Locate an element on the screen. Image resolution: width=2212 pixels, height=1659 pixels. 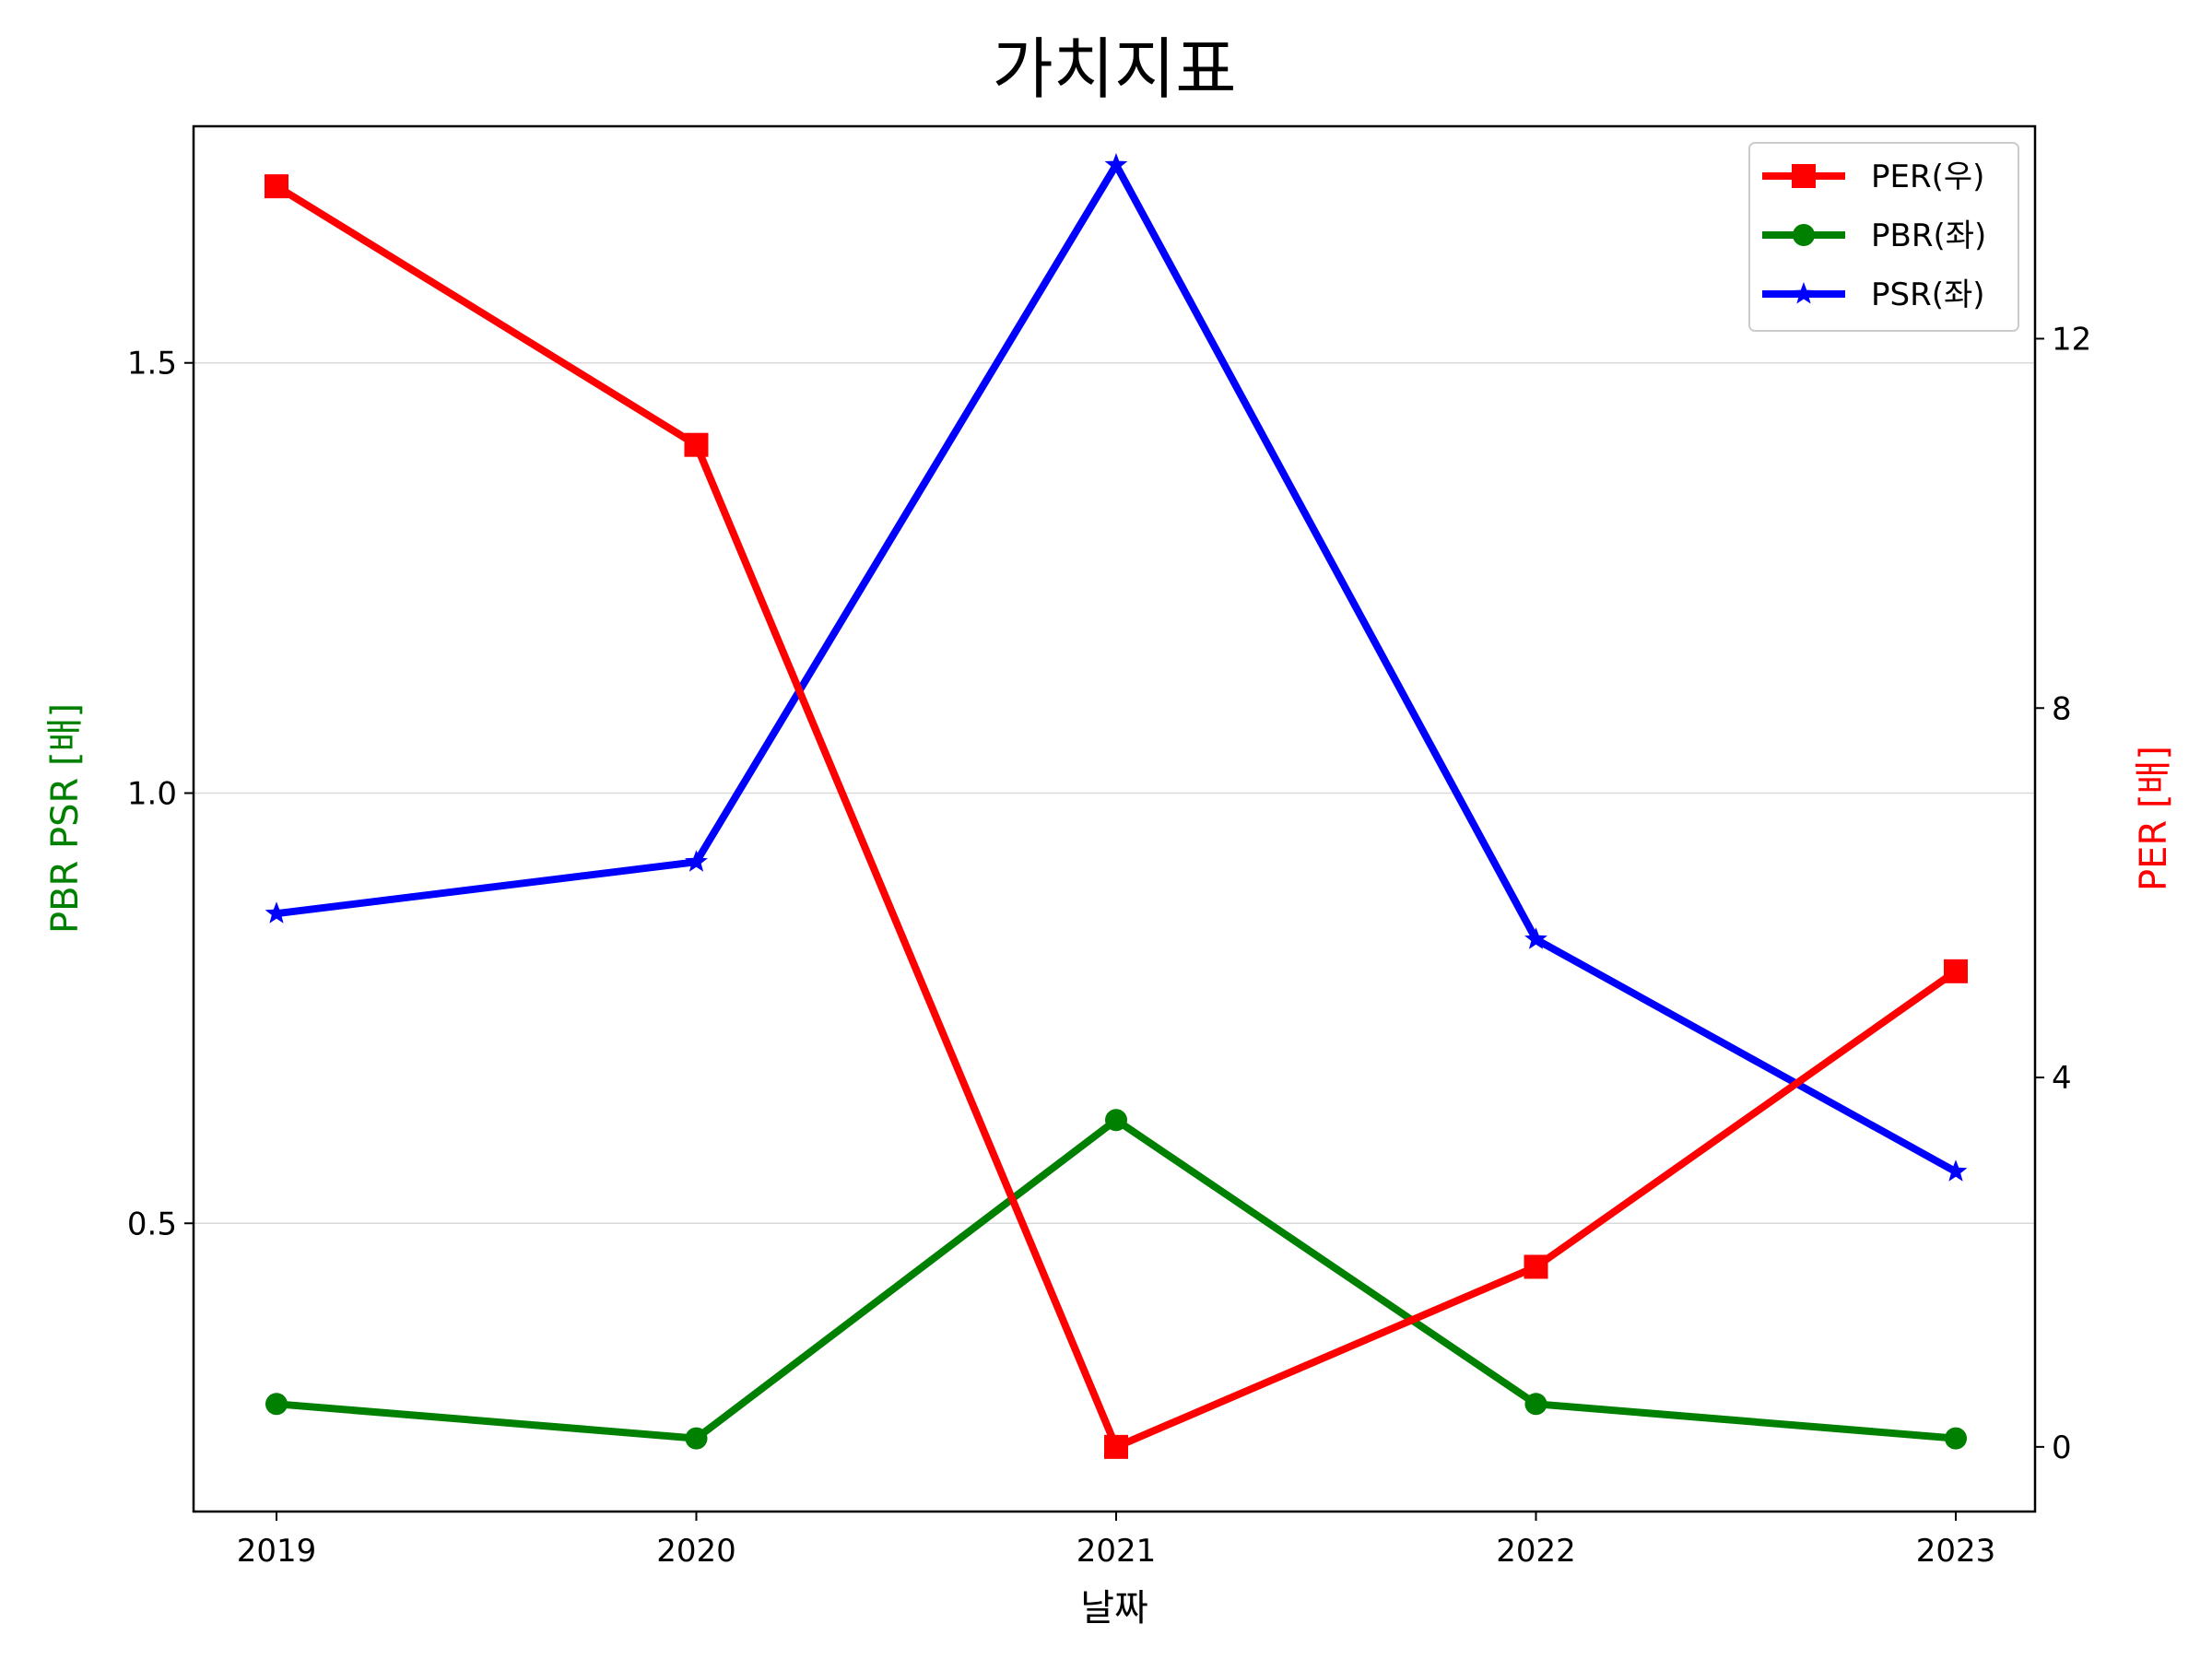
legend-entry-label: PSR(좌) is located at coordinates (1928, 294).